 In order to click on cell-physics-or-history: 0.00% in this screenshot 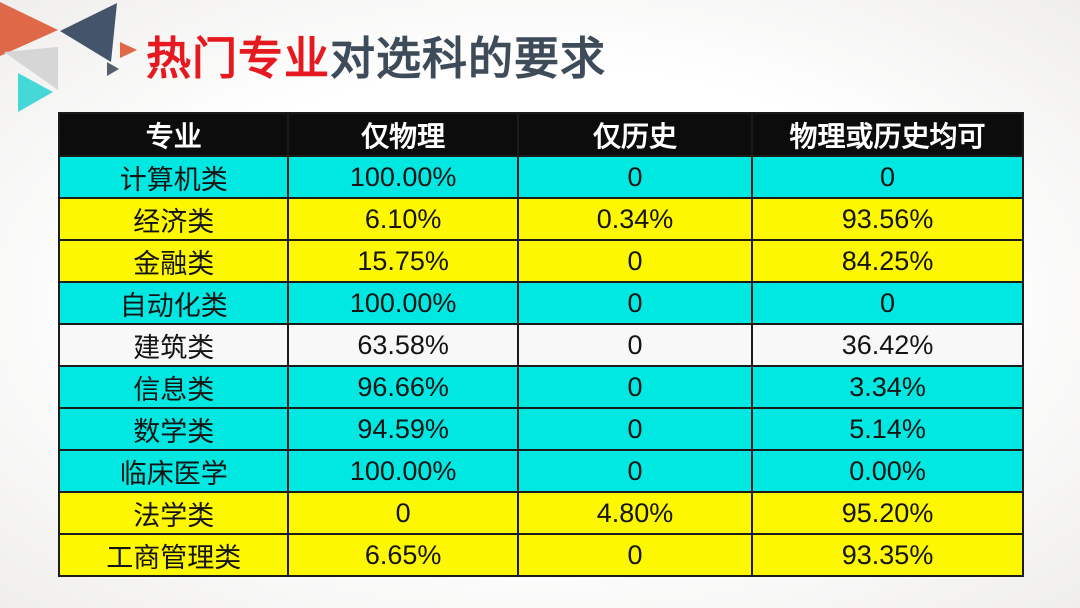, I will do `click(887, 471)`.